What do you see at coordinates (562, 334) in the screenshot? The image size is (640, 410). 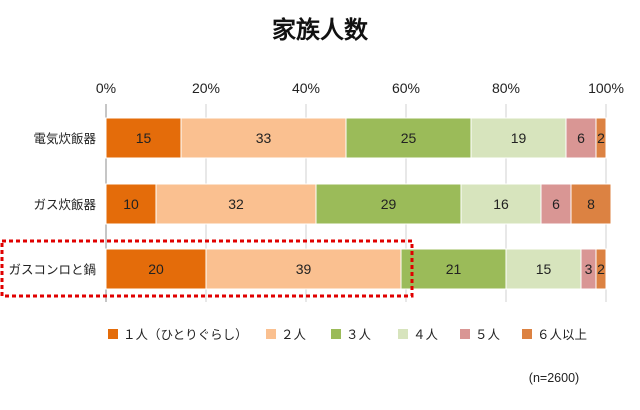 I see `legend-label: ６人以上` at bounding box center [562, 334].